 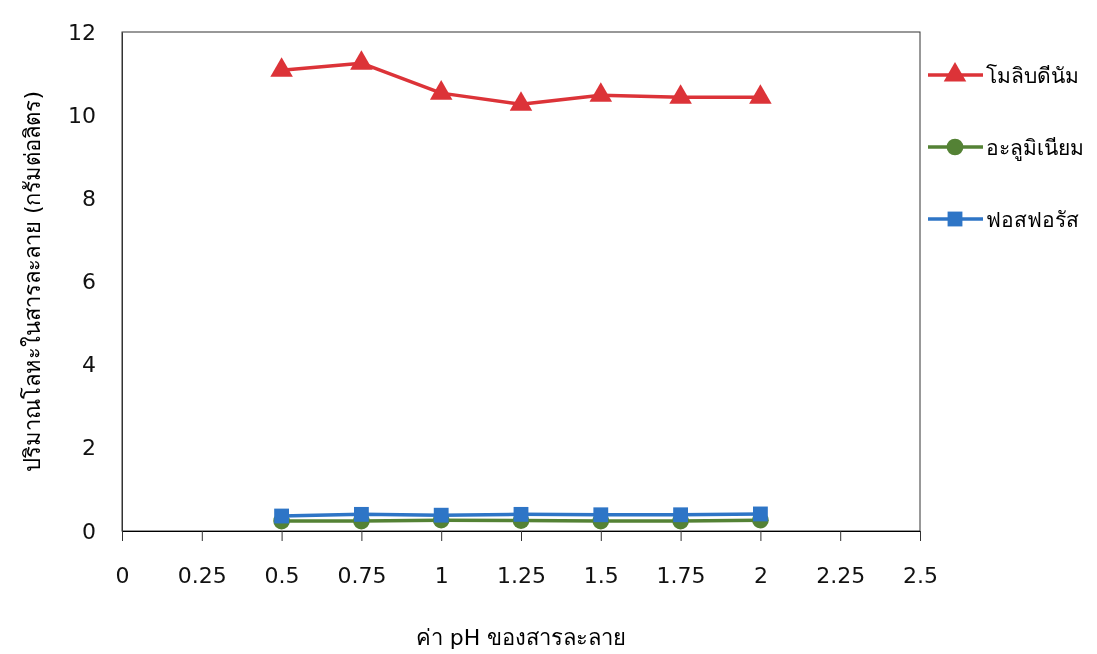 What do you see at coordinates (1032, 76) in the screenshot?
I see `legend-label: โมลิบดีนัม` at bounding box center [1032, 76].